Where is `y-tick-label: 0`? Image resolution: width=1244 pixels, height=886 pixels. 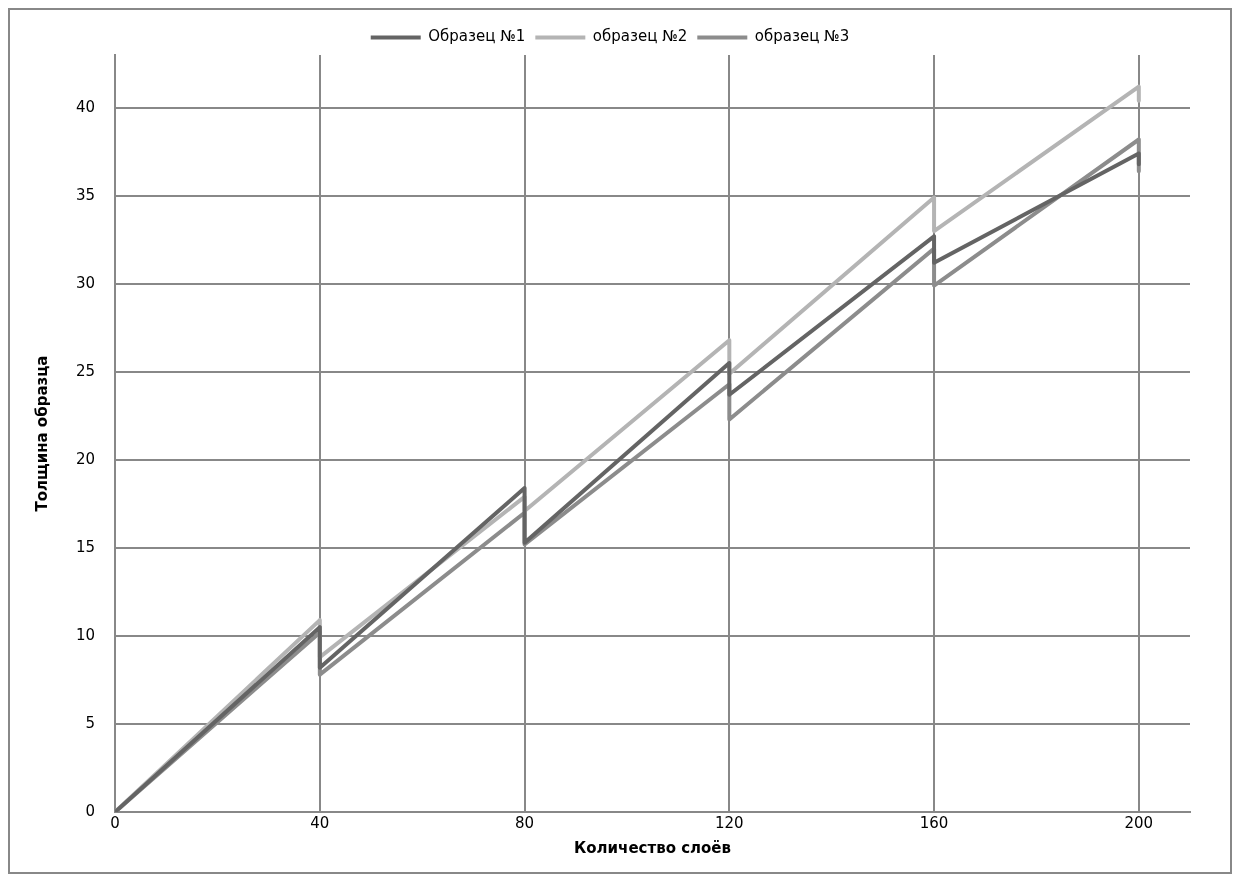 y-tick-label: 0 is located at coordinates (90, 810).